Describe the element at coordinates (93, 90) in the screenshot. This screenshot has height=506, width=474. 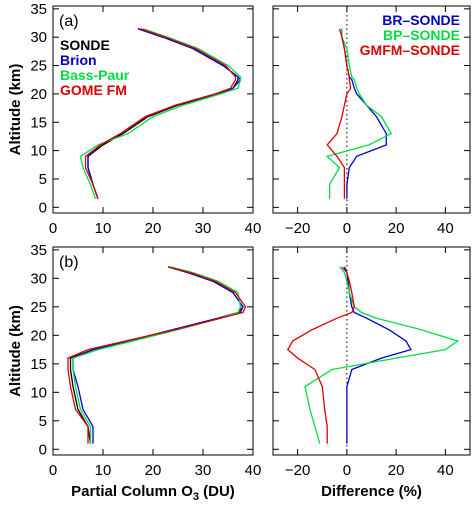
I see `legend-entry: GOME FM` at that location.